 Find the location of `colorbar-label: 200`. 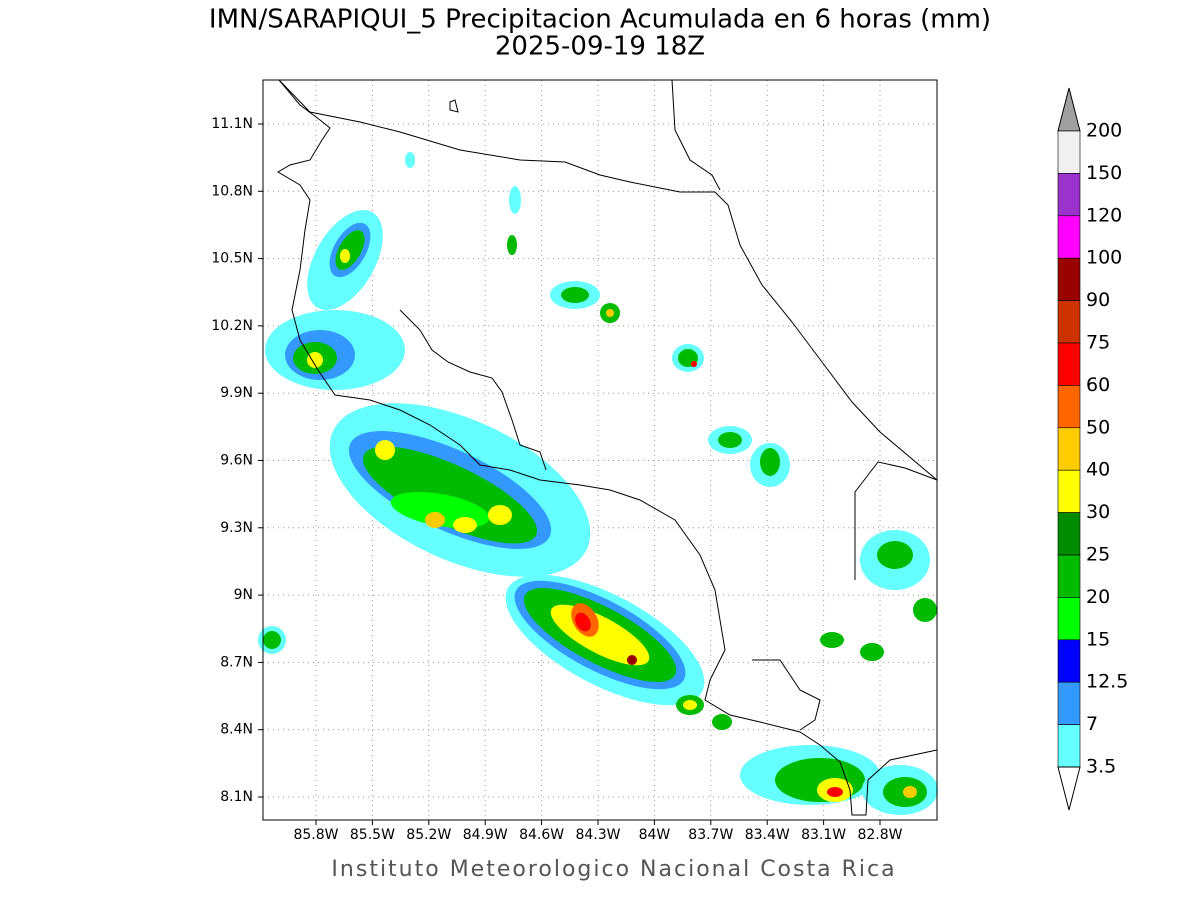

colorbar-label: 200 is located at coordinates (1104, 131).